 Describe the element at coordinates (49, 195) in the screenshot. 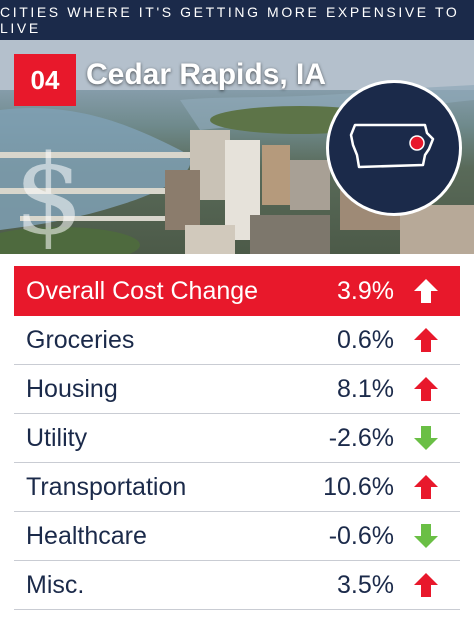

I see `dollar-sign-icon: $` at that location.